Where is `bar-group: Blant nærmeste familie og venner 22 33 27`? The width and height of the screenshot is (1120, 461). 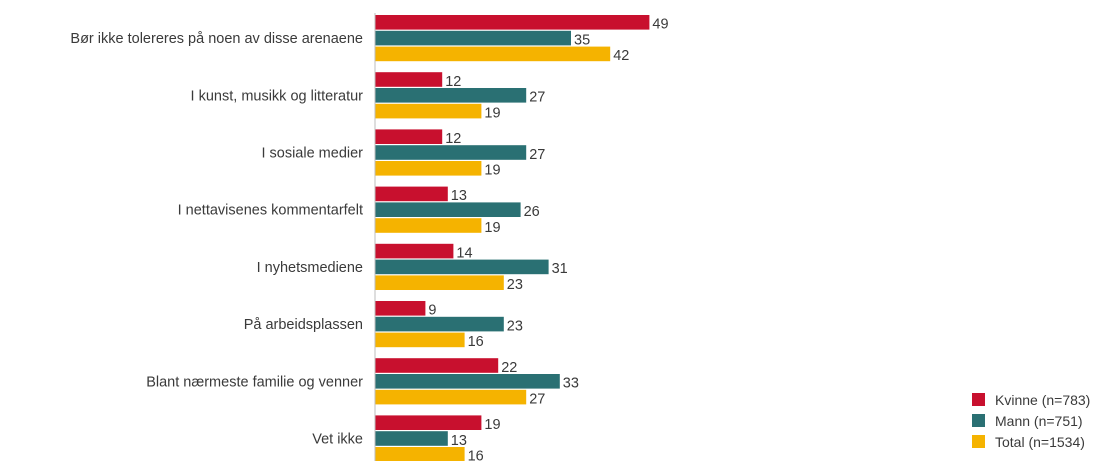 bar-group: Blant nærmeste familie og venner 22 33 27 is located at coordinates (362, 382).